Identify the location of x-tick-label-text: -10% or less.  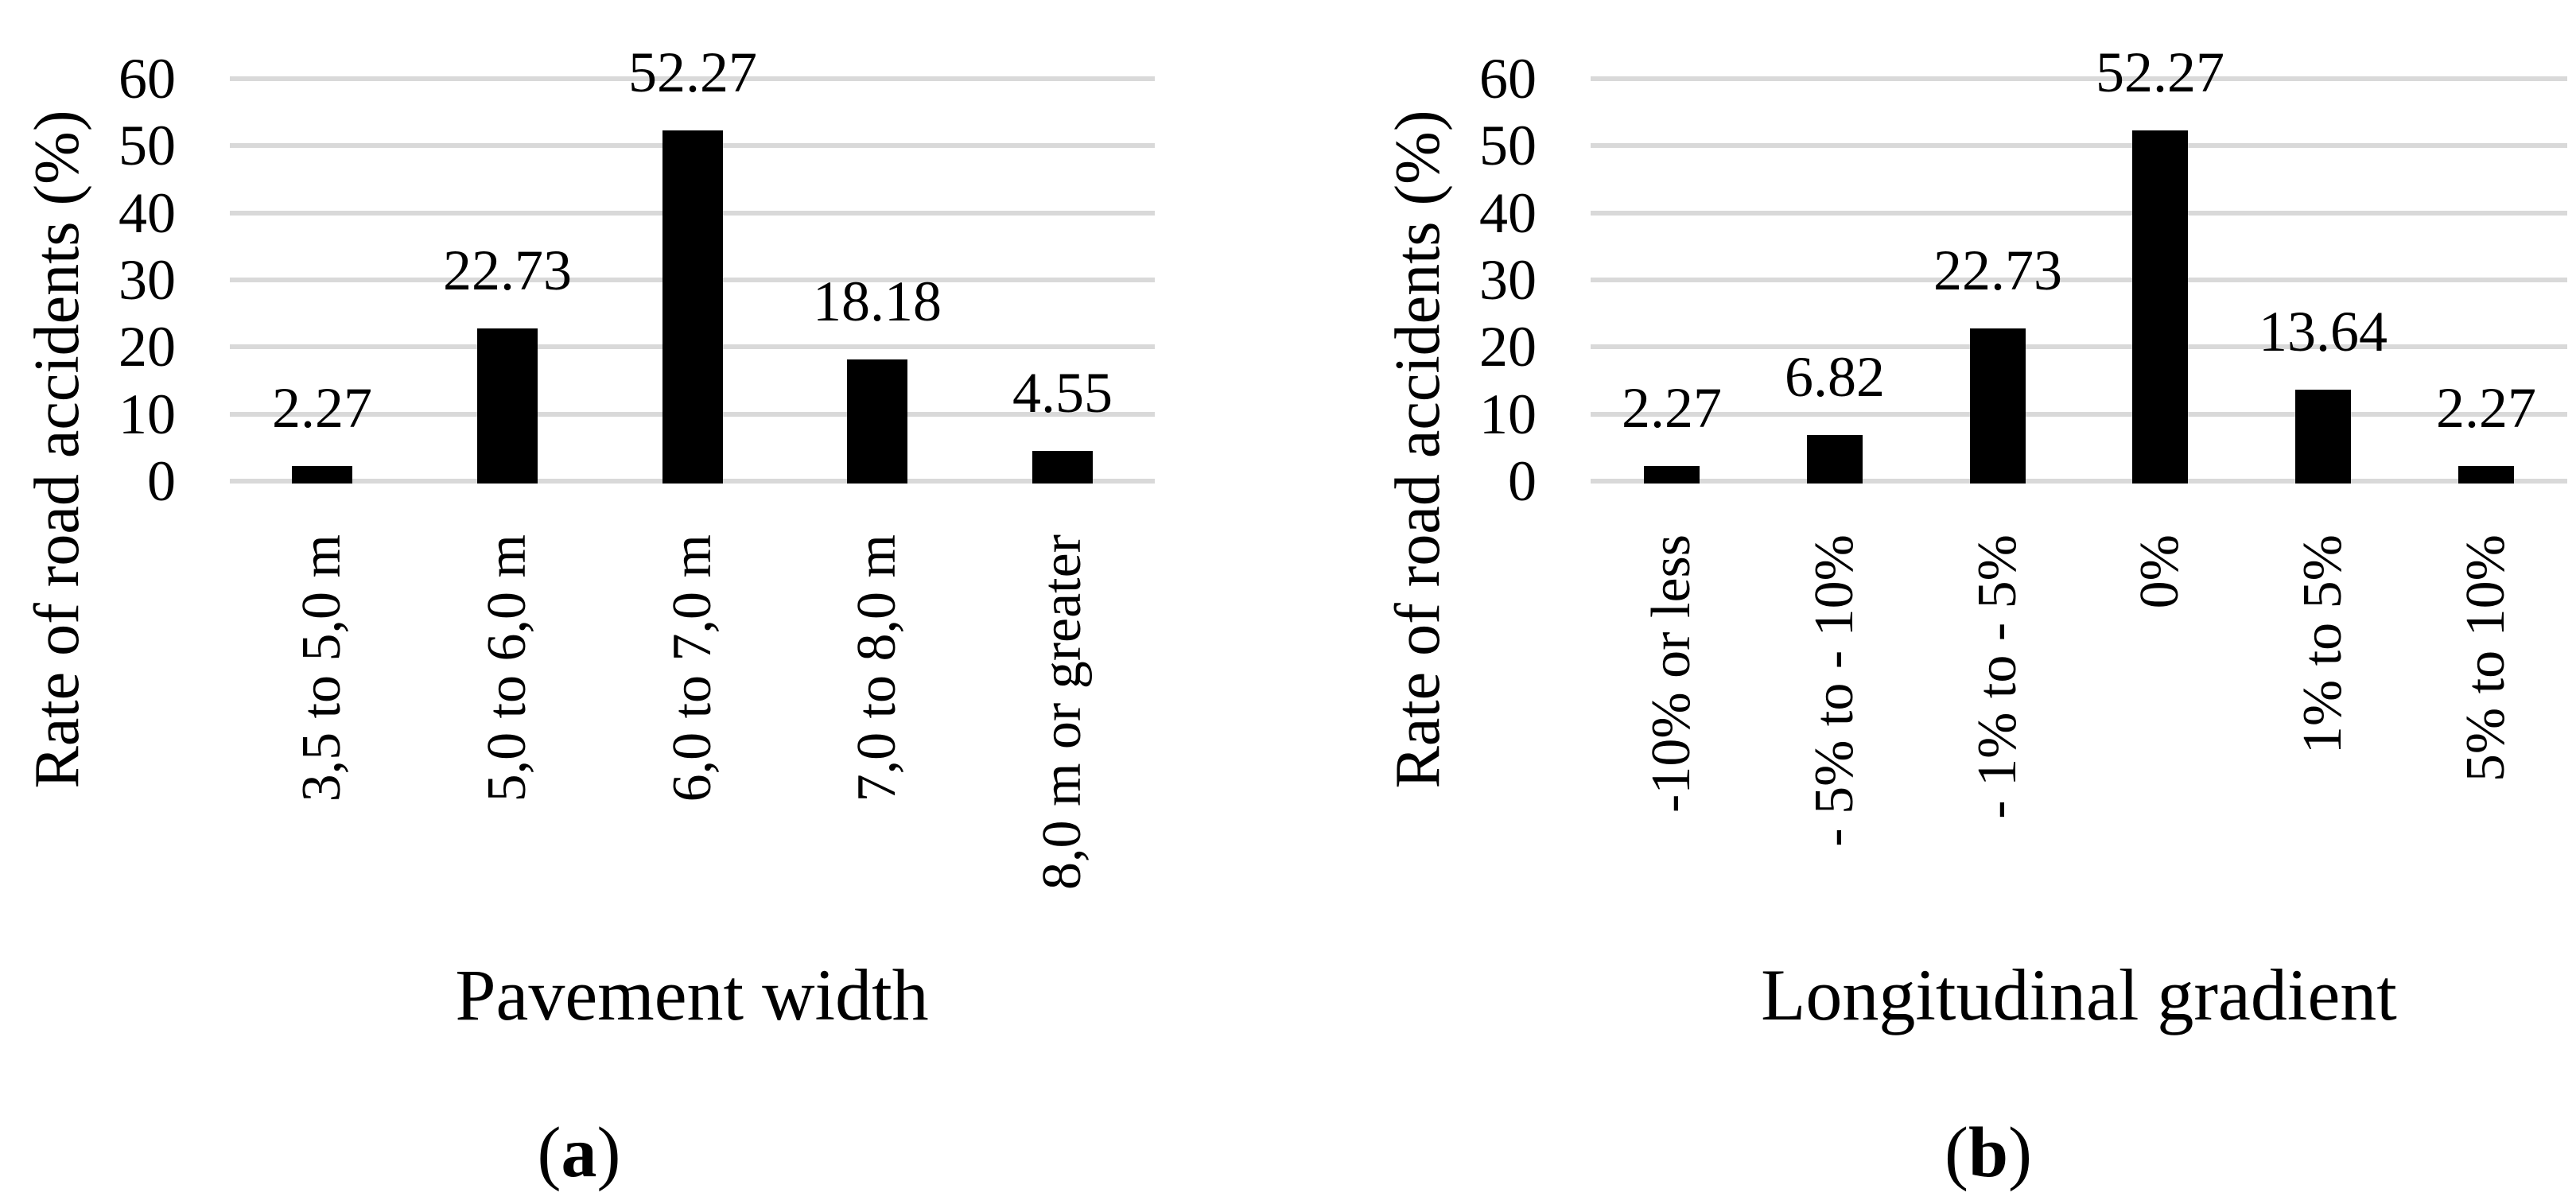
(1671, 673).